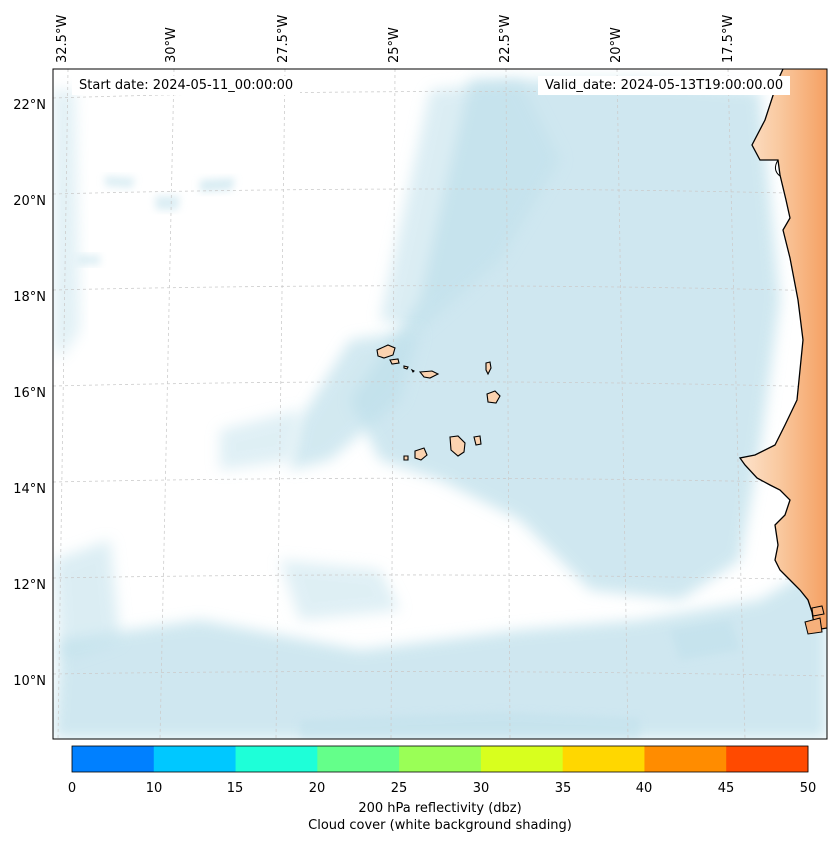 Image resolution: width=837 pixels, height=843 pixels. I want to click on lat-label: 10°N, so click(29, 681).